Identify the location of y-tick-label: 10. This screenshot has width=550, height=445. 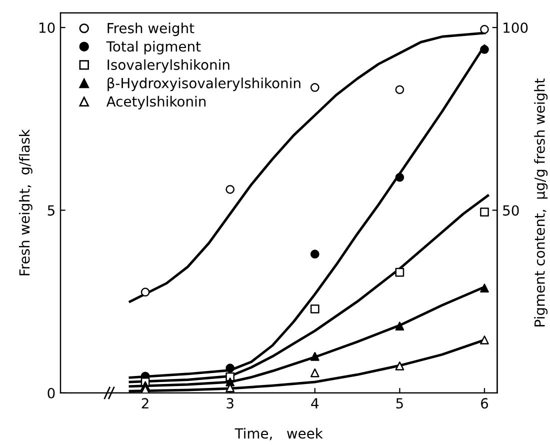
(47, 27).